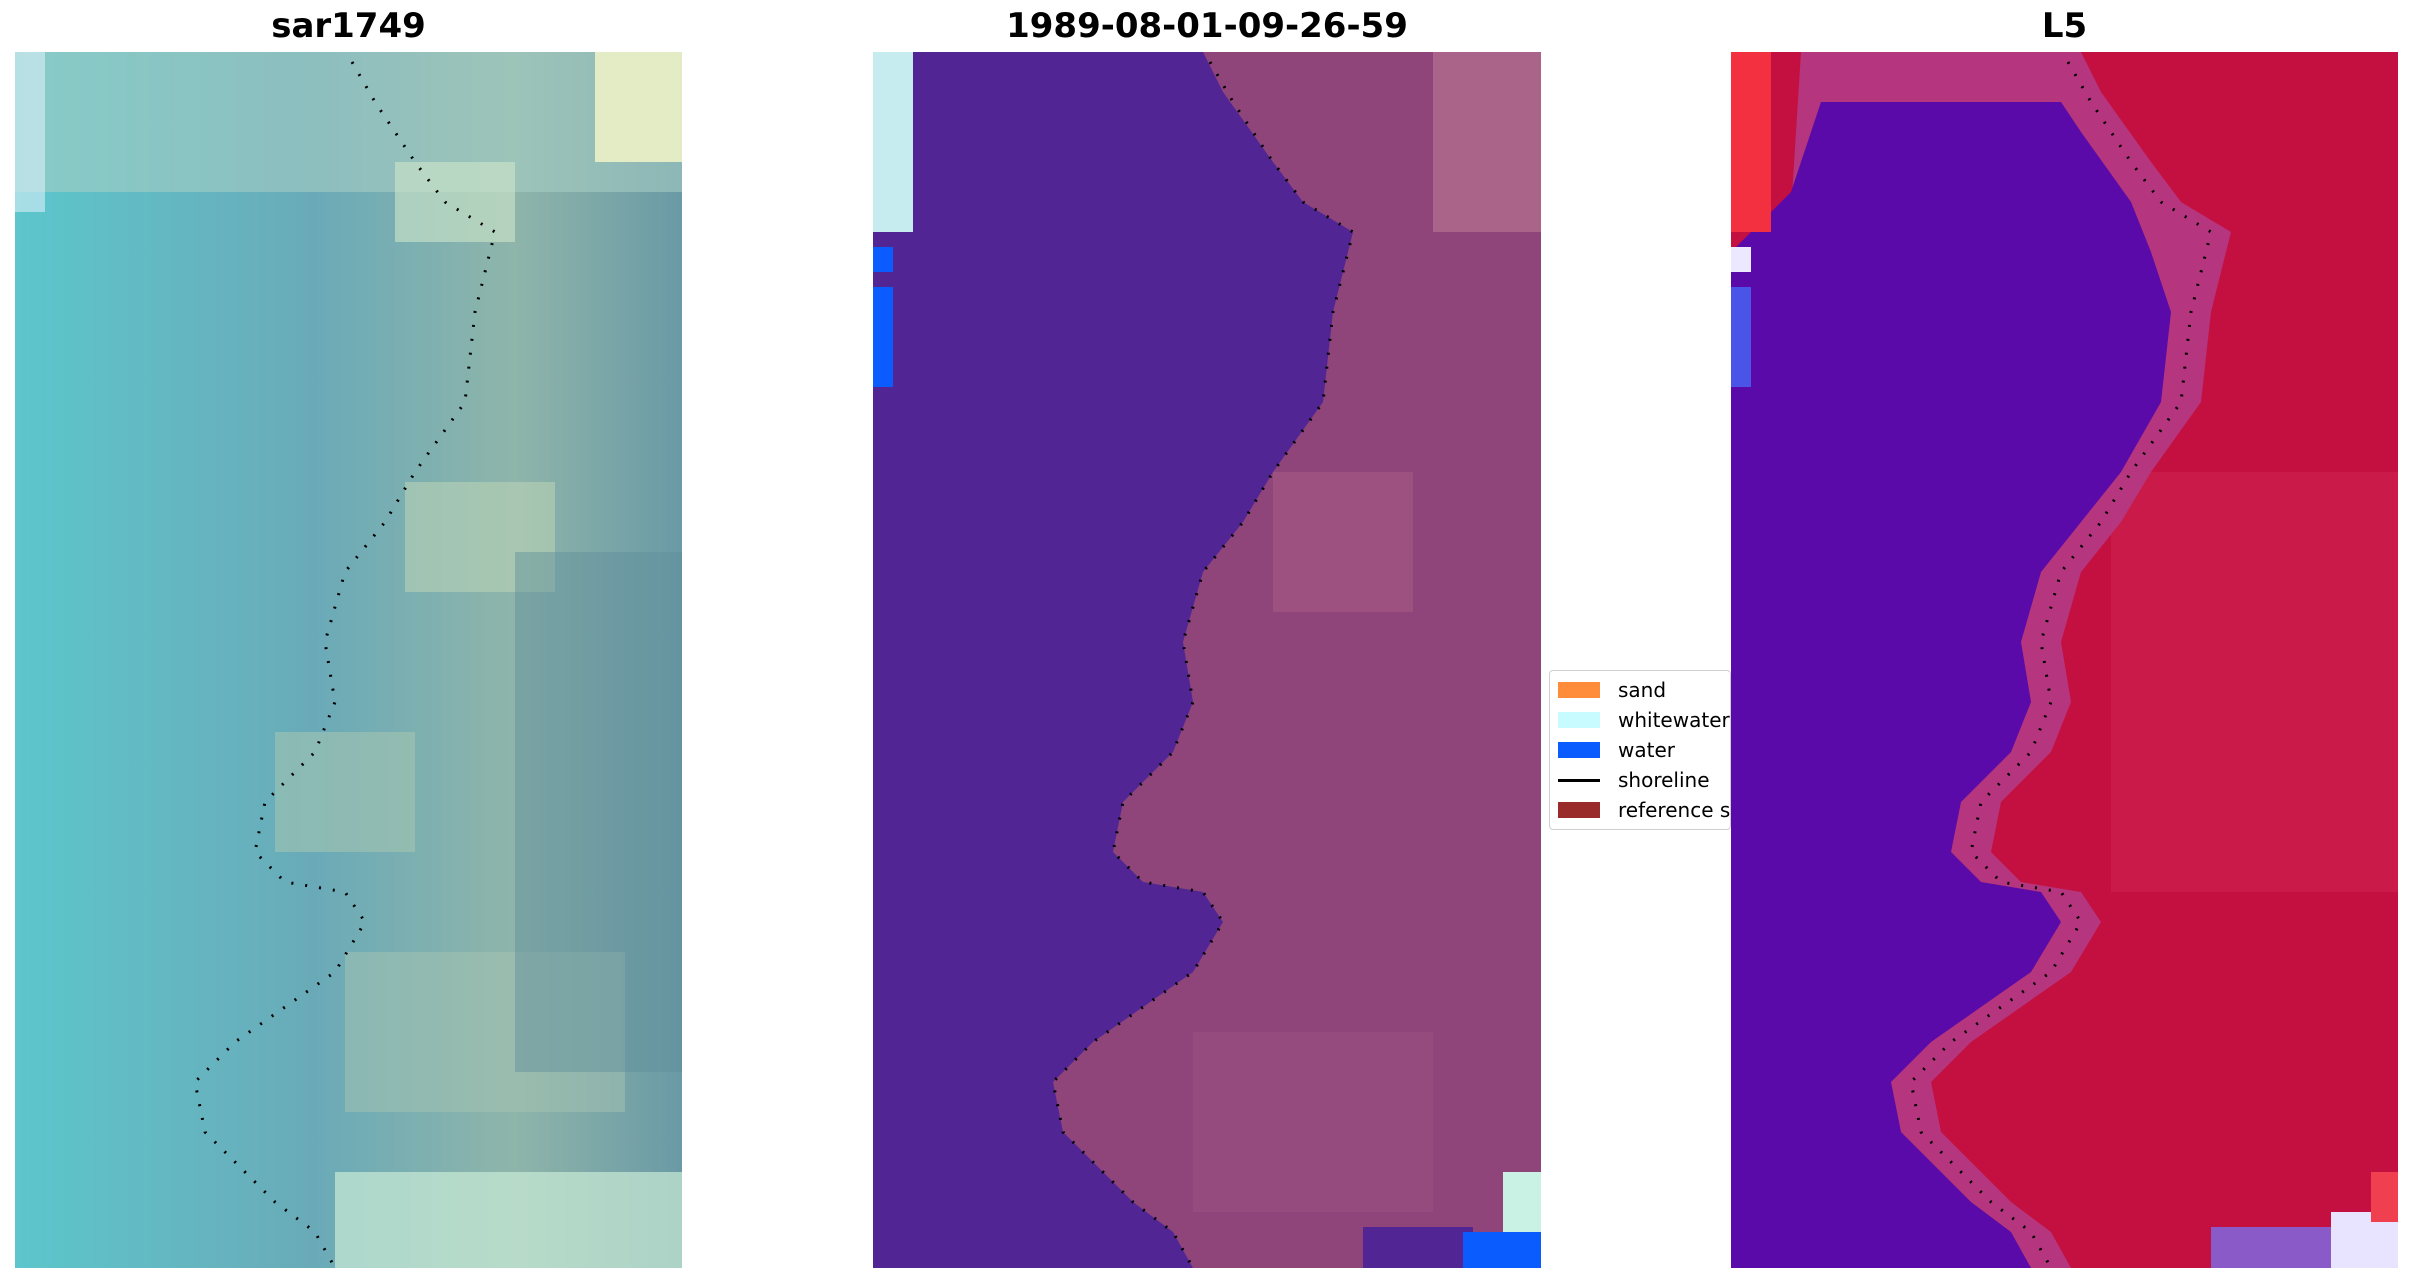 This screenshot has width=2411, height=1283. I want to click on legend-item-water: water, so click(1616, 750).